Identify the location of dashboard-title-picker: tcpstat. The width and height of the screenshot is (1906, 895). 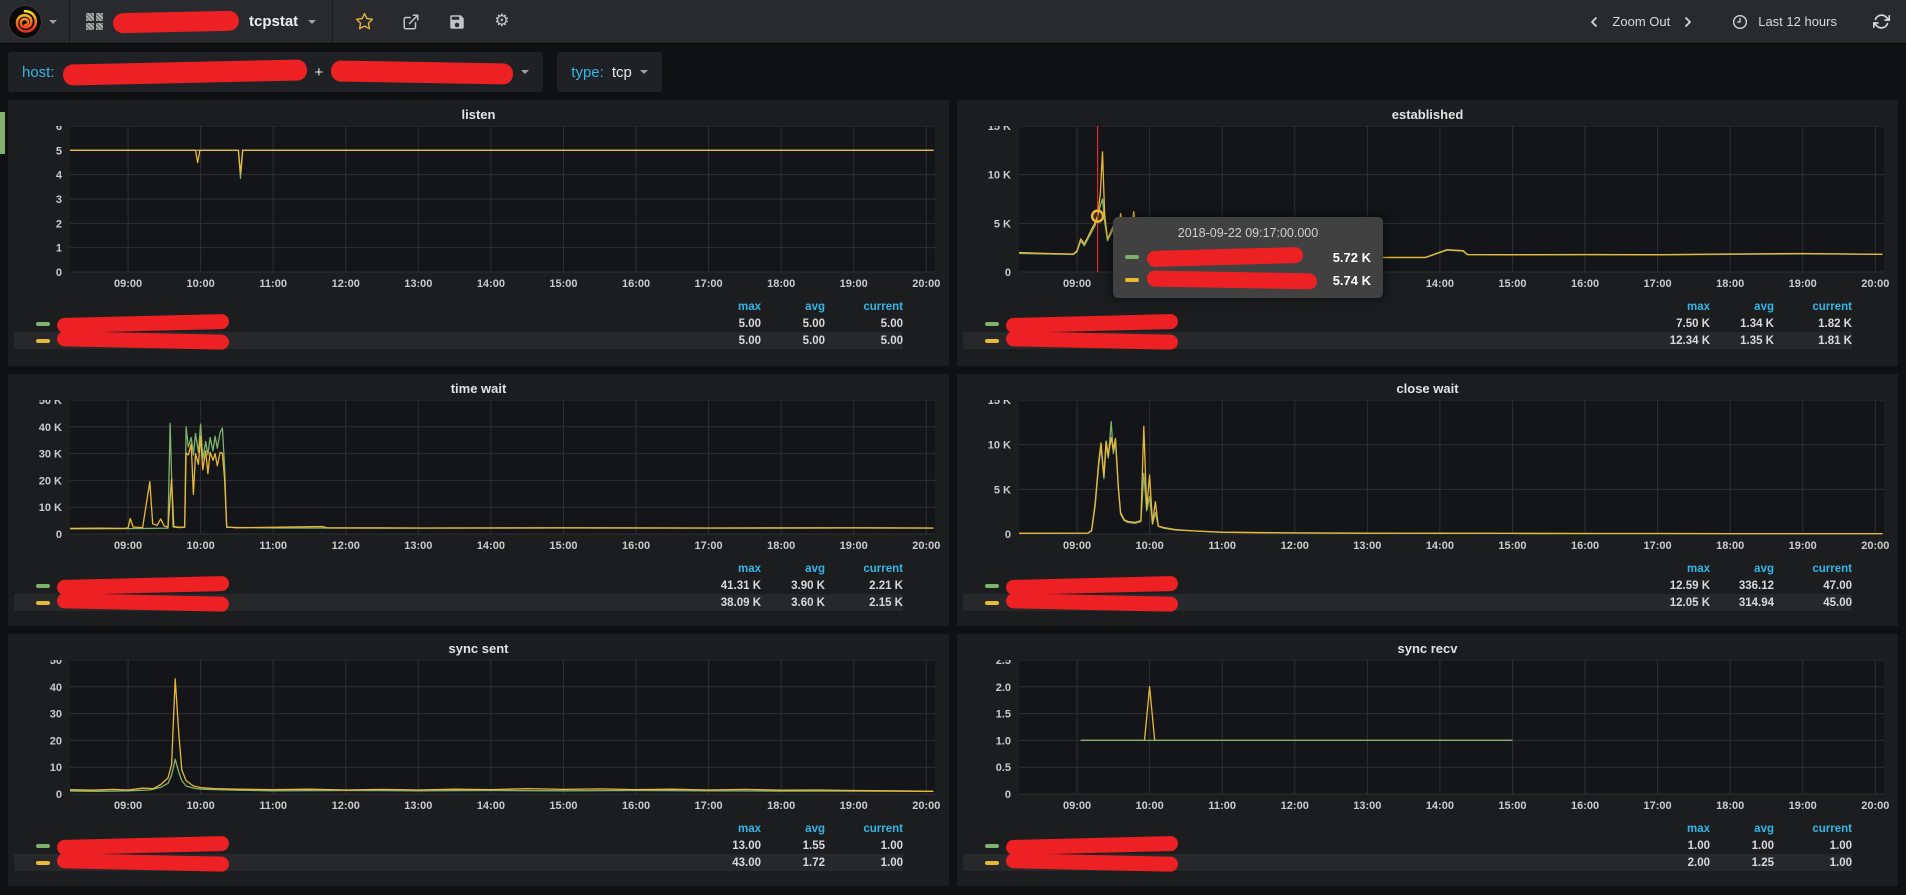
(201, 21).